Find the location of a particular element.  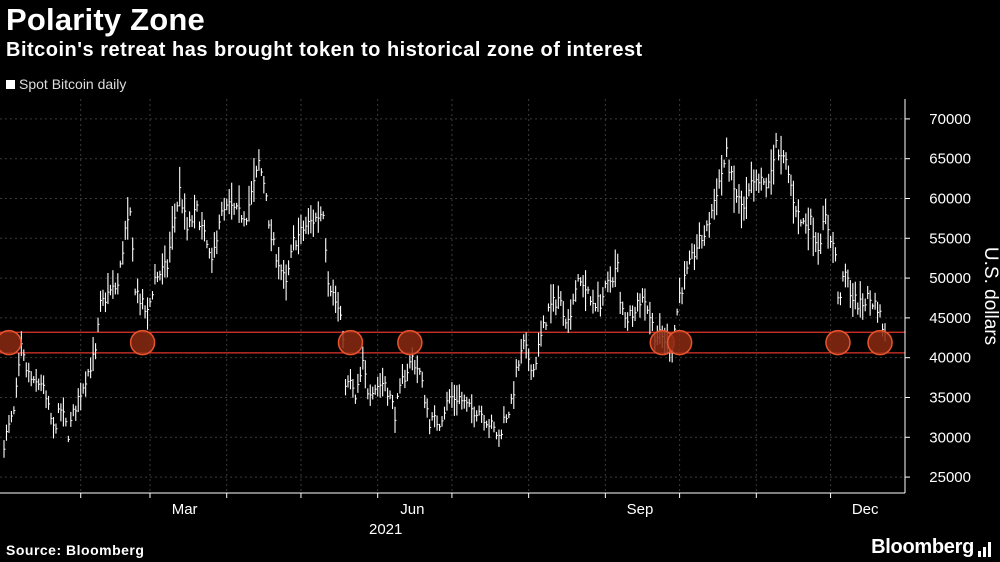

legend: Spot Bitcoin daily is located at coordinates (66, 84).